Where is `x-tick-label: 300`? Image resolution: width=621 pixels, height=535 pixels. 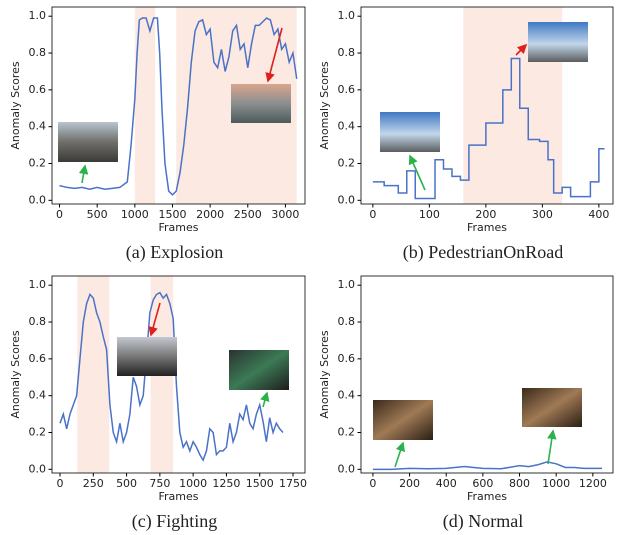 x-tick-label: 300 is located at coordinates (542, 214).